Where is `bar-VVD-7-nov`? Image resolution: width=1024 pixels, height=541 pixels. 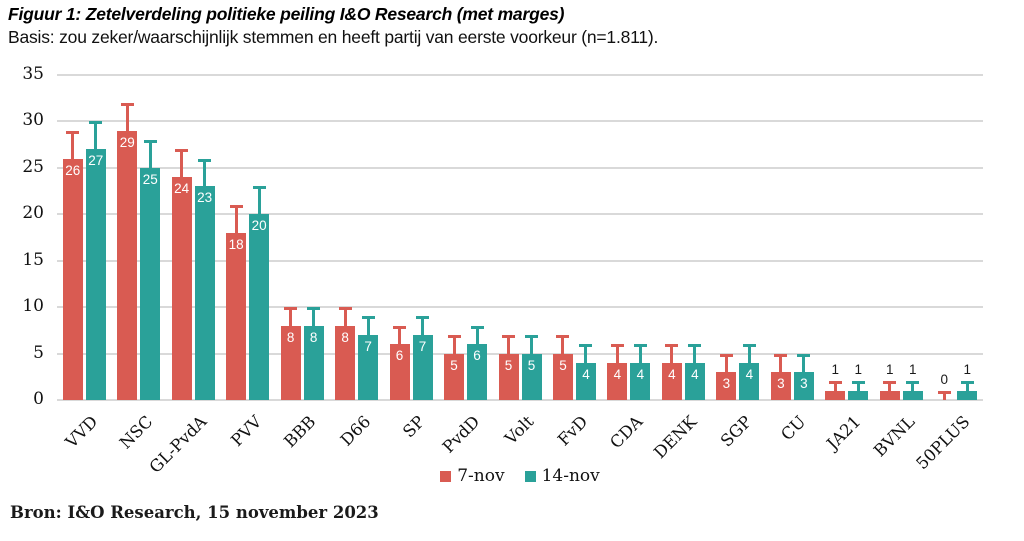 bar-VVD-7-nov is located at coordinates (72, 279).